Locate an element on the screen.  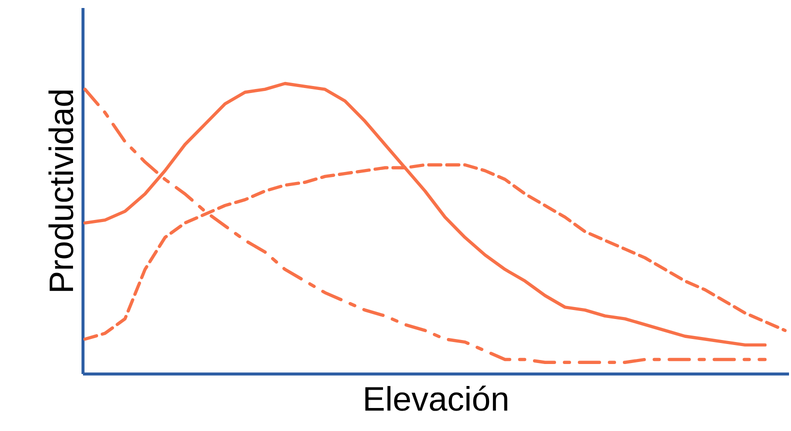
y-axis-title: Productividad is located at coordinates (61, 190).